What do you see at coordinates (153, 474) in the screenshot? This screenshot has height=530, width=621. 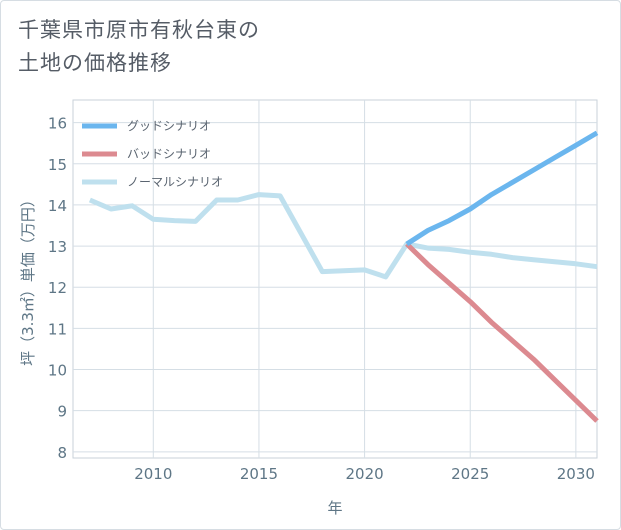 I see `x-tick-label: 2010` at bounding box center [153, 474].